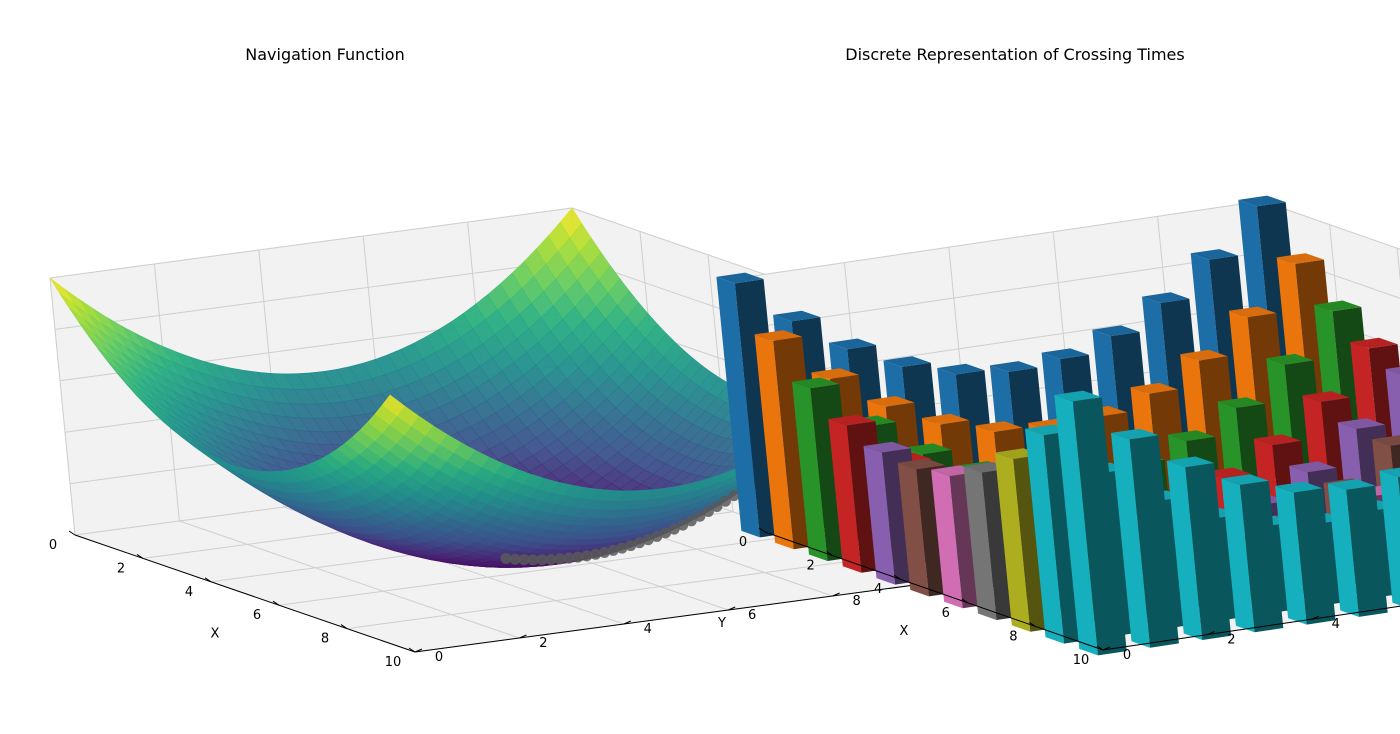  Describe the element at coordinates (676, 617) in the screenshot. I see `nav-y-axis-line` at that location.